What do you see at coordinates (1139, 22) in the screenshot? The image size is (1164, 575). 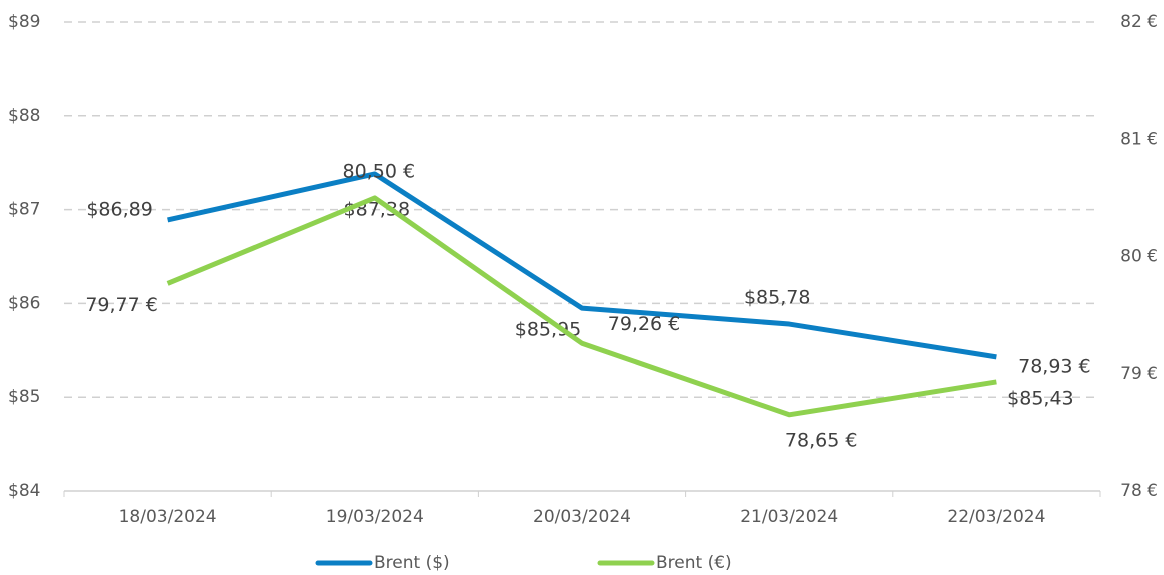 I see `y2-tick-label: 82 €` at bounding box center [1139, 22].